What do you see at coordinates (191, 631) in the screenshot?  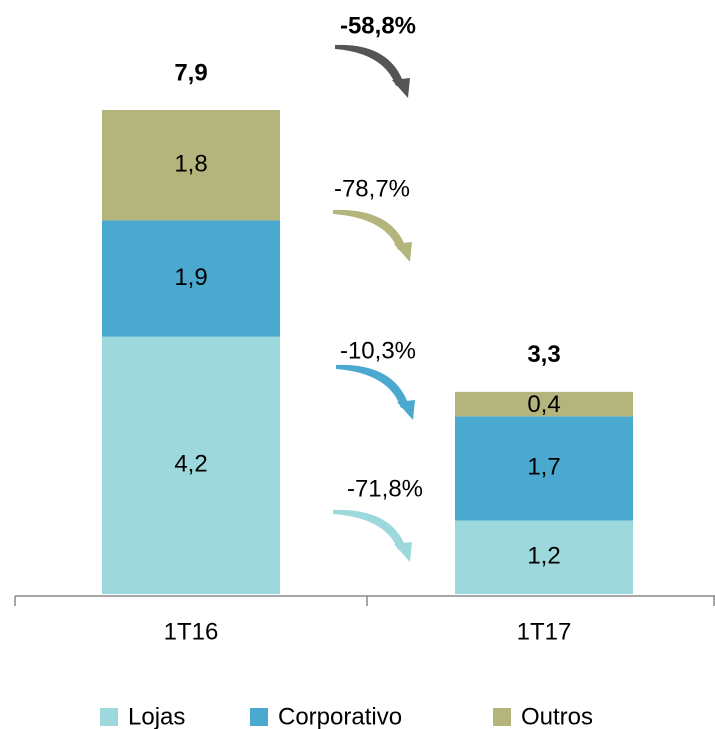 I see `x-tick-label: 1T16` at bounding box center [191, 631].